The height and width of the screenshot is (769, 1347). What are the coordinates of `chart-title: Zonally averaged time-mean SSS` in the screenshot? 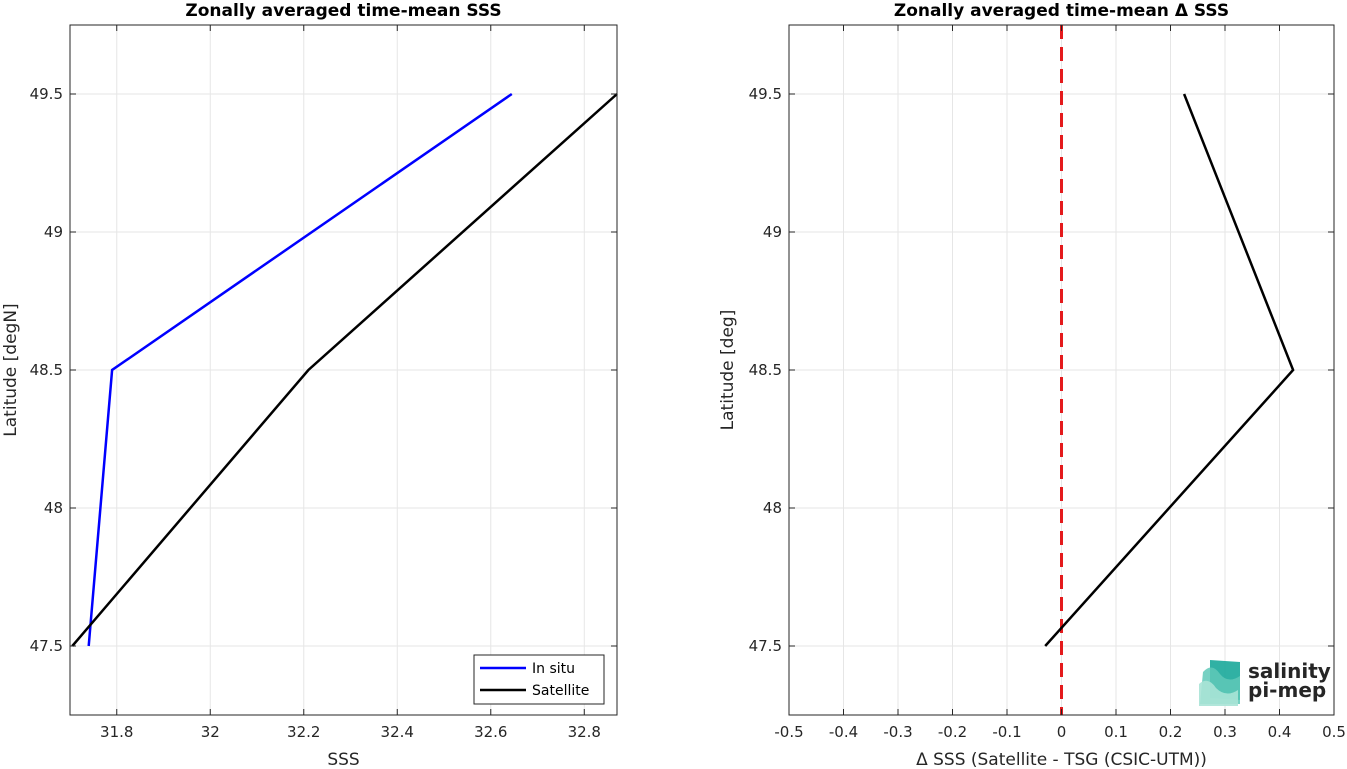 It's located at (343, 11).